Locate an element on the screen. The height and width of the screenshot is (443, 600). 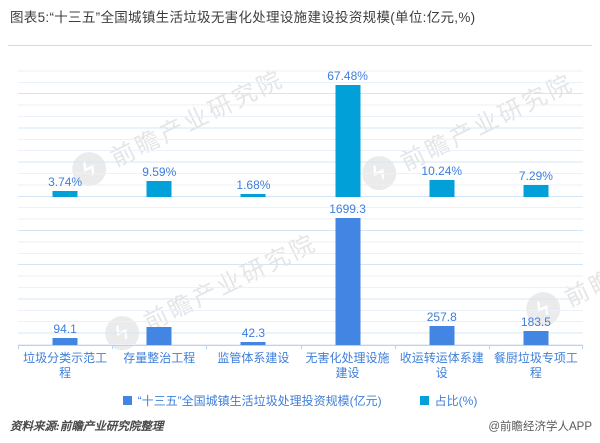
legend-item-share: 占比(%) is located at coordinates (448, 400).